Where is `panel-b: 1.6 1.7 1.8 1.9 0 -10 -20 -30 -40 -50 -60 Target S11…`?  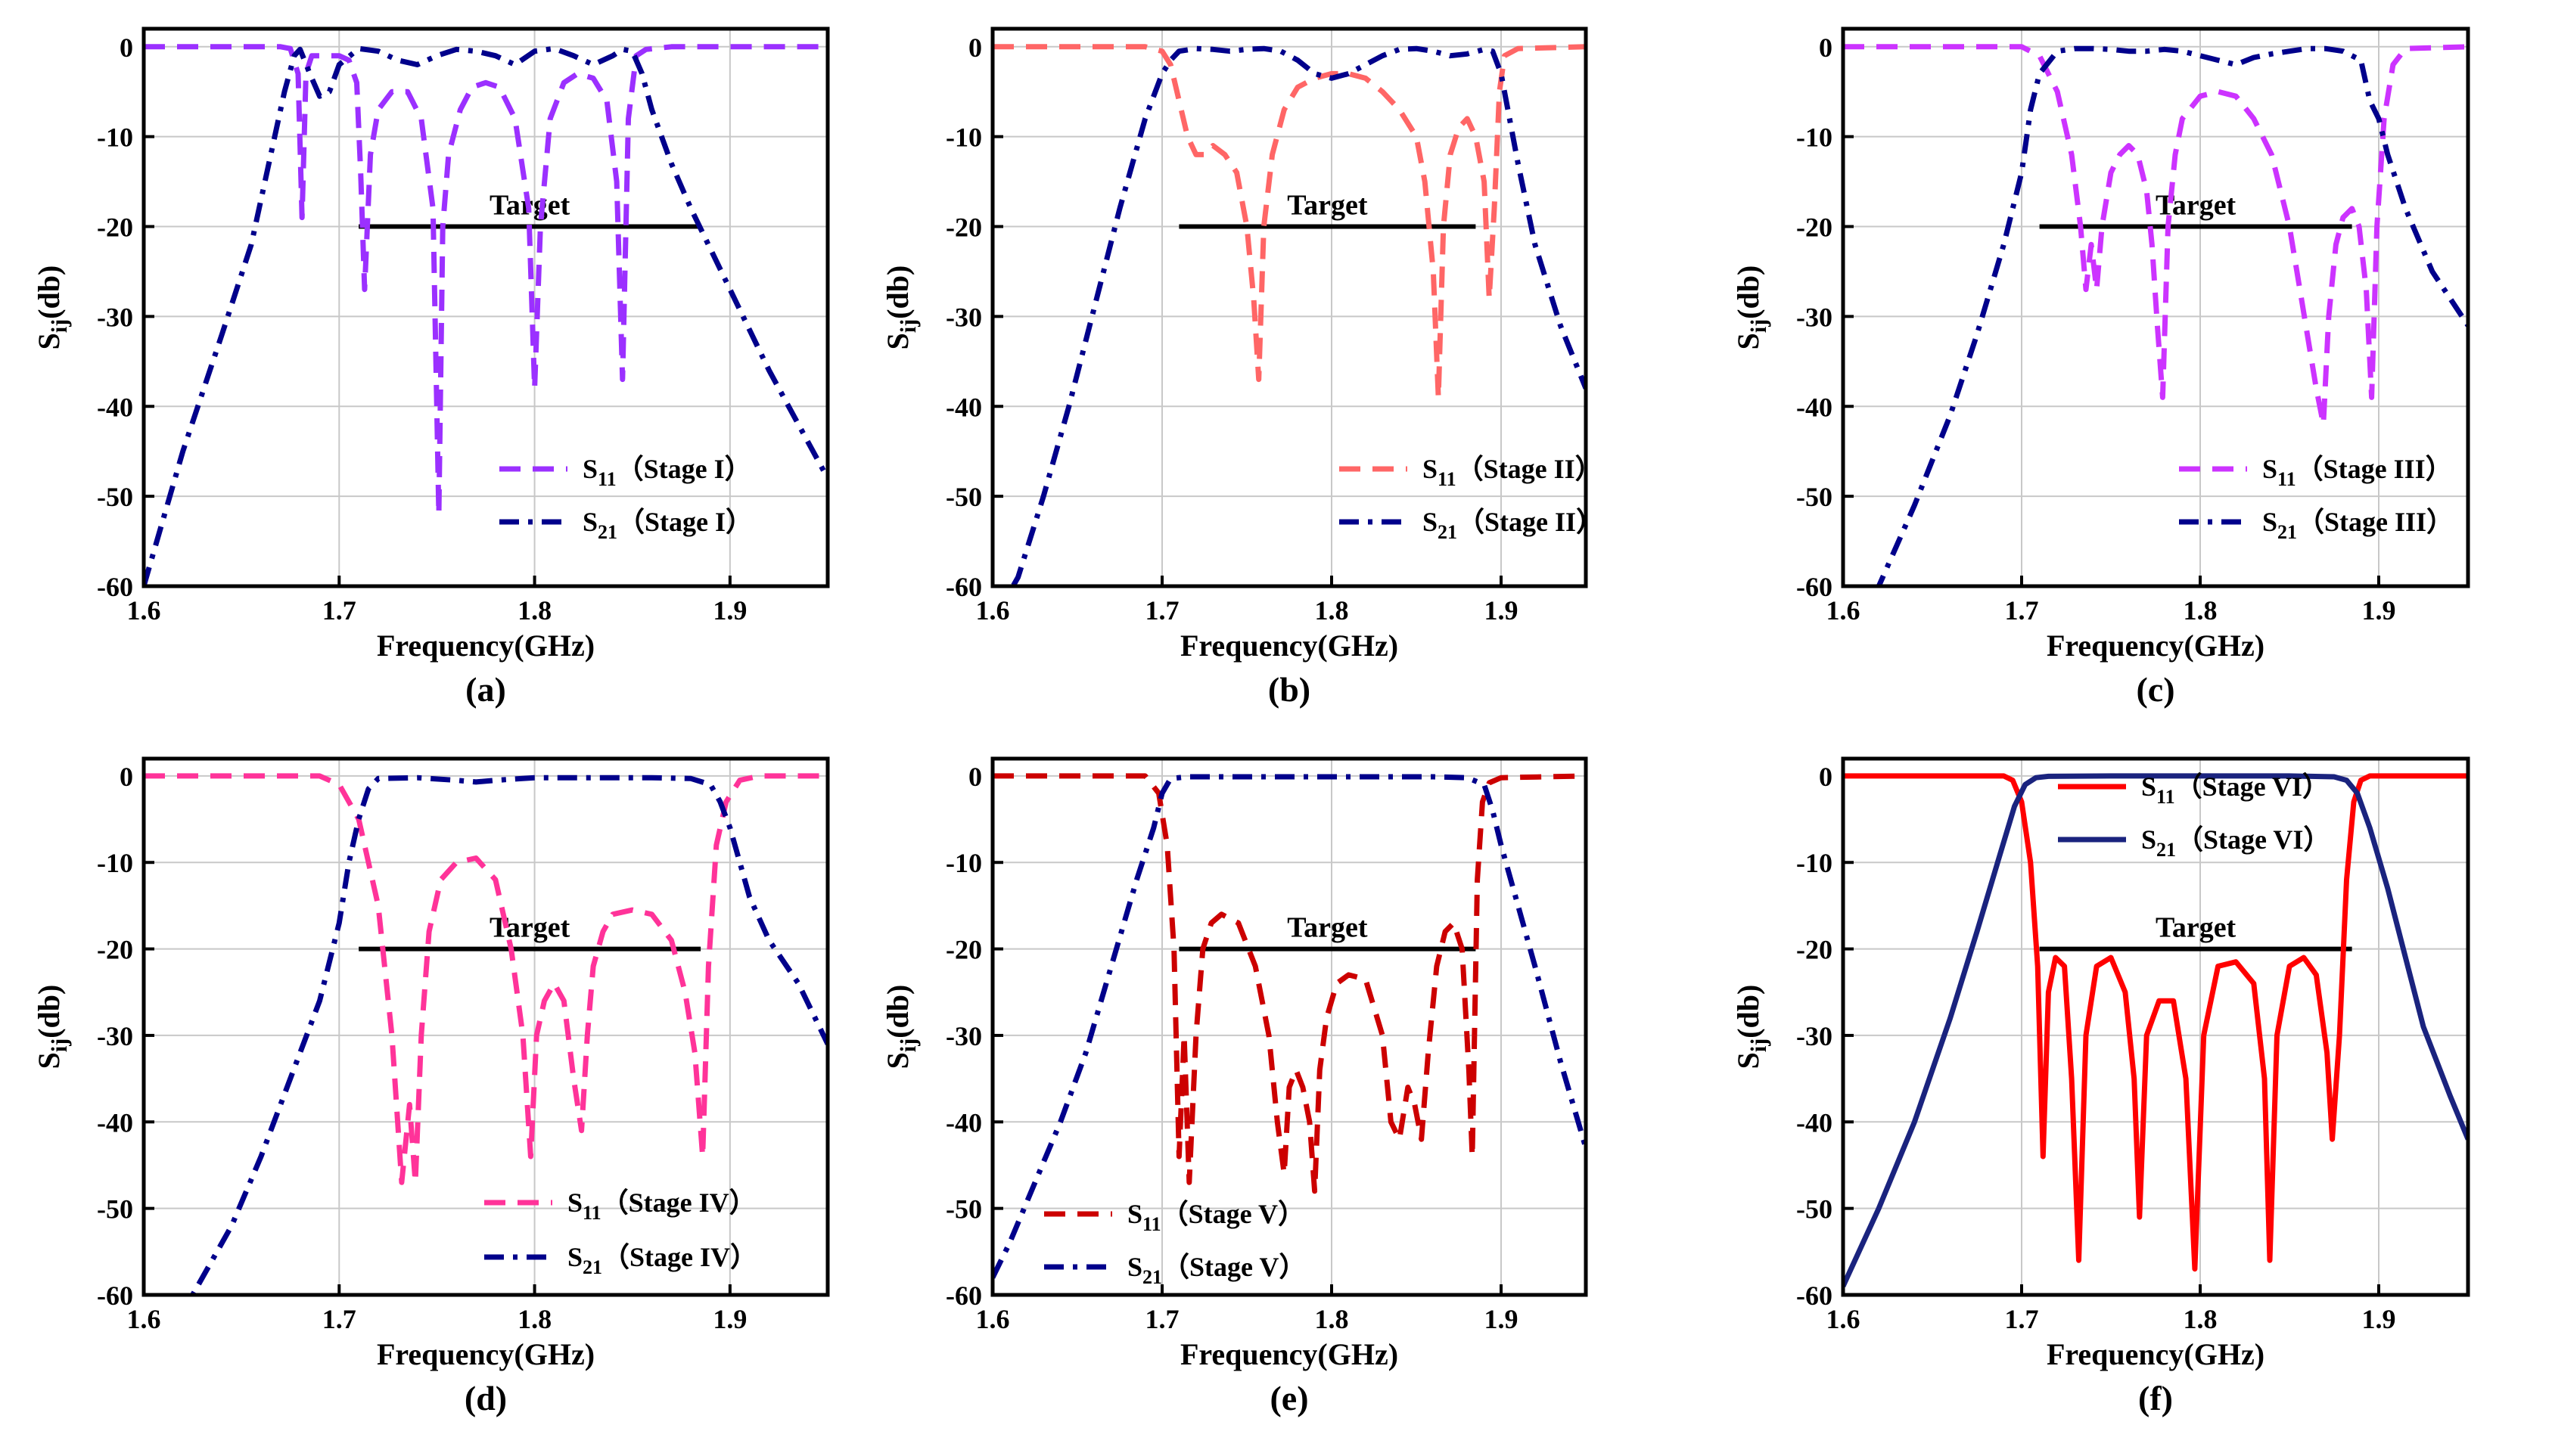
panel-b: 1.6 1.7 1.8 1.9 0 -10 -20 -30 -40 -50 -60 Target S11… is located at coordinates (1242, 367).